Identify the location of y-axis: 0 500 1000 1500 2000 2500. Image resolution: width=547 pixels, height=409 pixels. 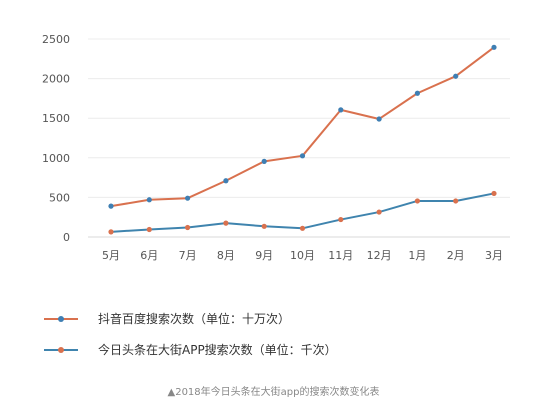
(56, 138).